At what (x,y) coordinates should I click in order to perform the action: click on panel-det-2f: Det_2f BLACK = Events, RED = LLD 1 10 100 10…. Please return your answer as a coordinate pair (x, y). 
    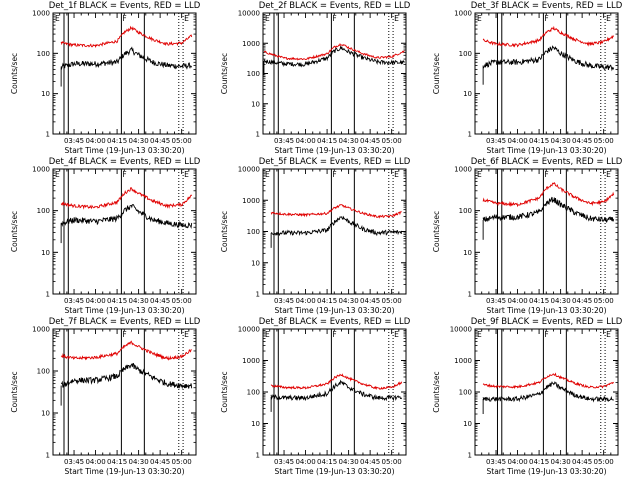
    Looking at the image, I should click on (315, 78).